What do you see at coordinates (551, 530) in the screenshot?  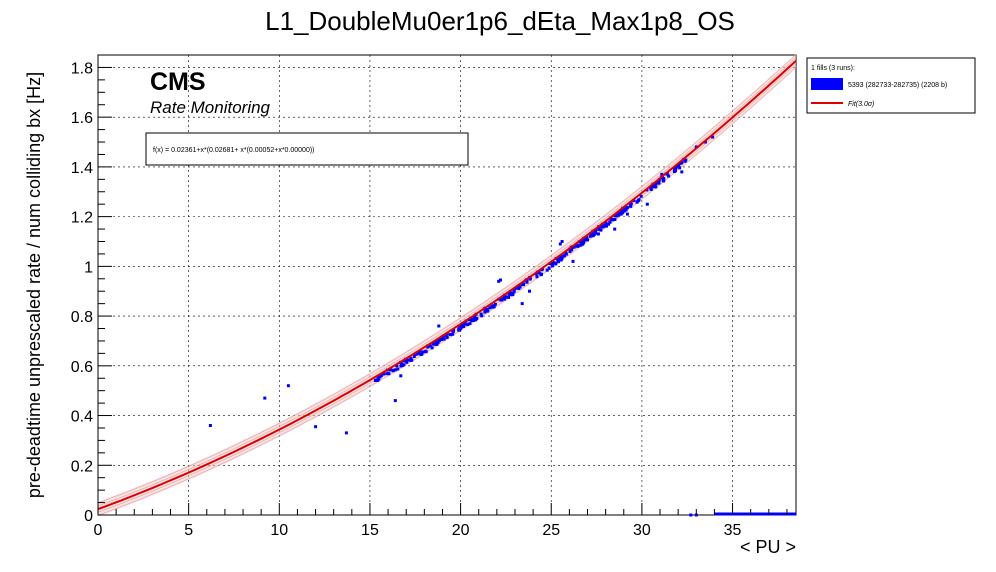 I see `x-tick-label: 25` at bounding box center [551, 530].